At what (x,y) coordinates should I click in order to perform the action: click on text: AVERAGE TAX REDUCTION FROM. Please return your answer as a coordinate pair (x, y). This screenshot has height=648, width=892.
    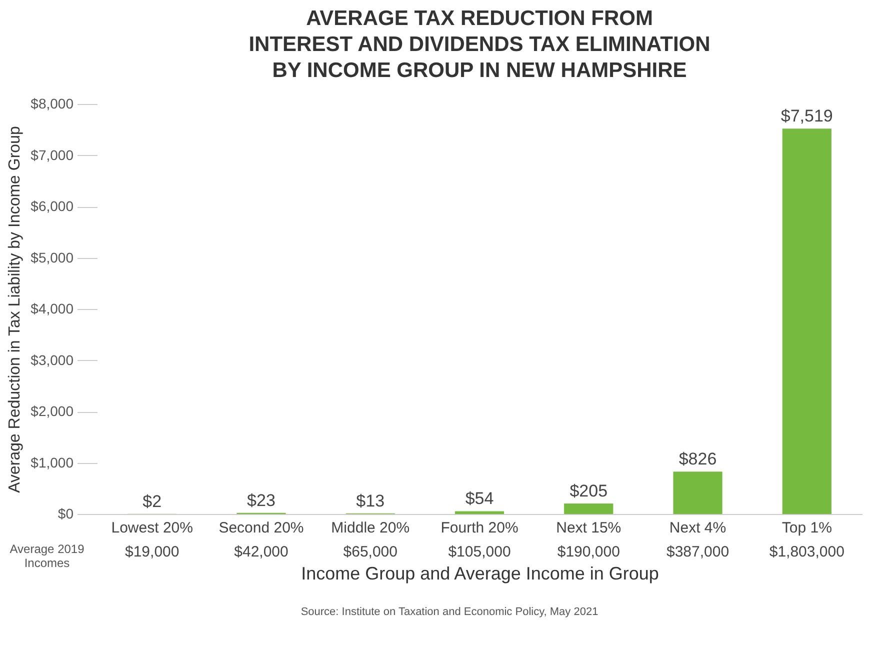
    Looking at the image, I should click on (479, 18).